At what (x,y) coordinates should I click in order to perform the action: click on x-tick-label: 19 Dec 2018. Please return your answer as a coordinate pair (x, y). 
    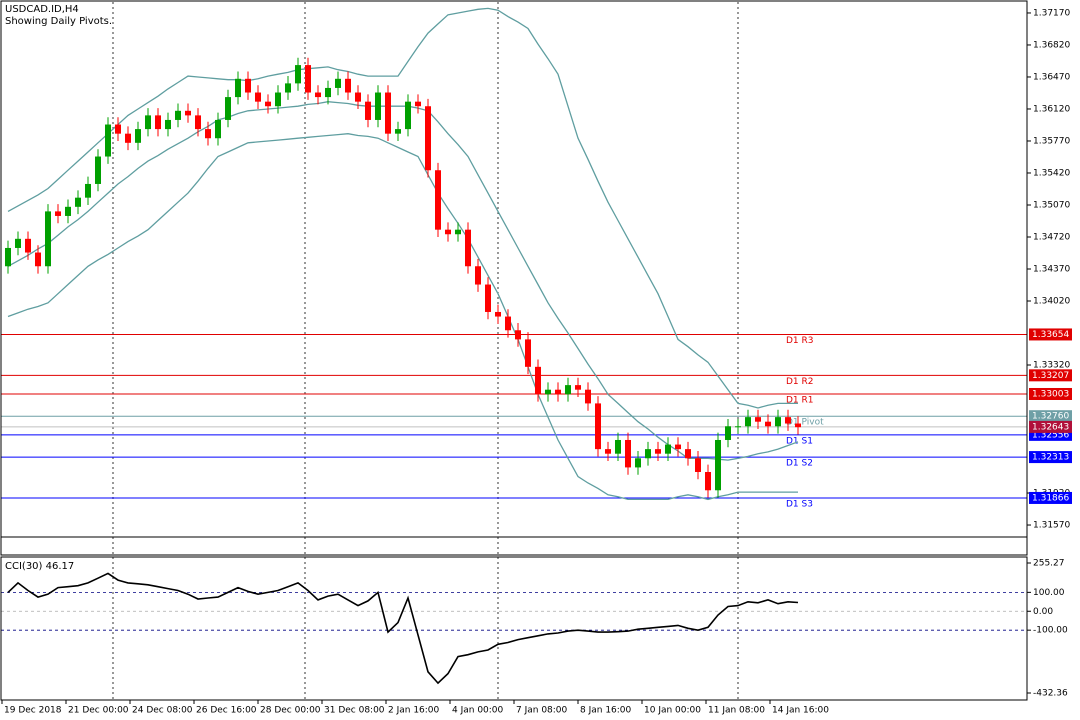
    Looking at the image, I should click on (33, 711).